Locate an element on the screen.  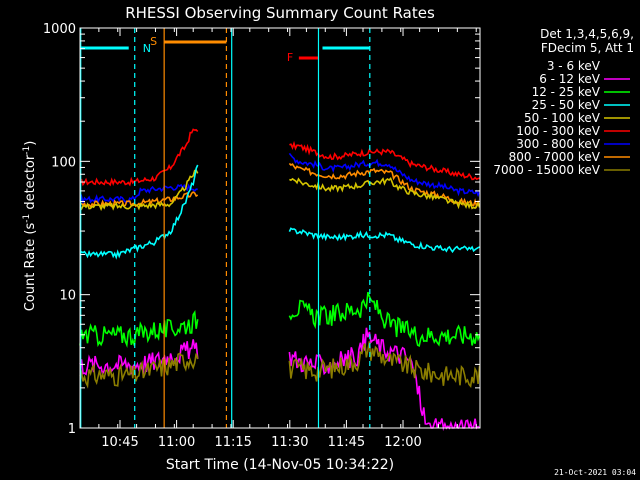
y-tick-label-0: 1 is located at coordinates (72, 429).